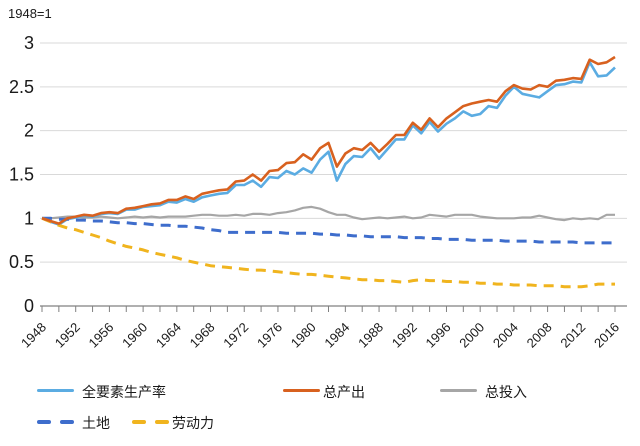  What do you see at coordinates (134, 335) in the screenshot?
I see `x-tick-label: 1960` at bounding box center [134, 335].